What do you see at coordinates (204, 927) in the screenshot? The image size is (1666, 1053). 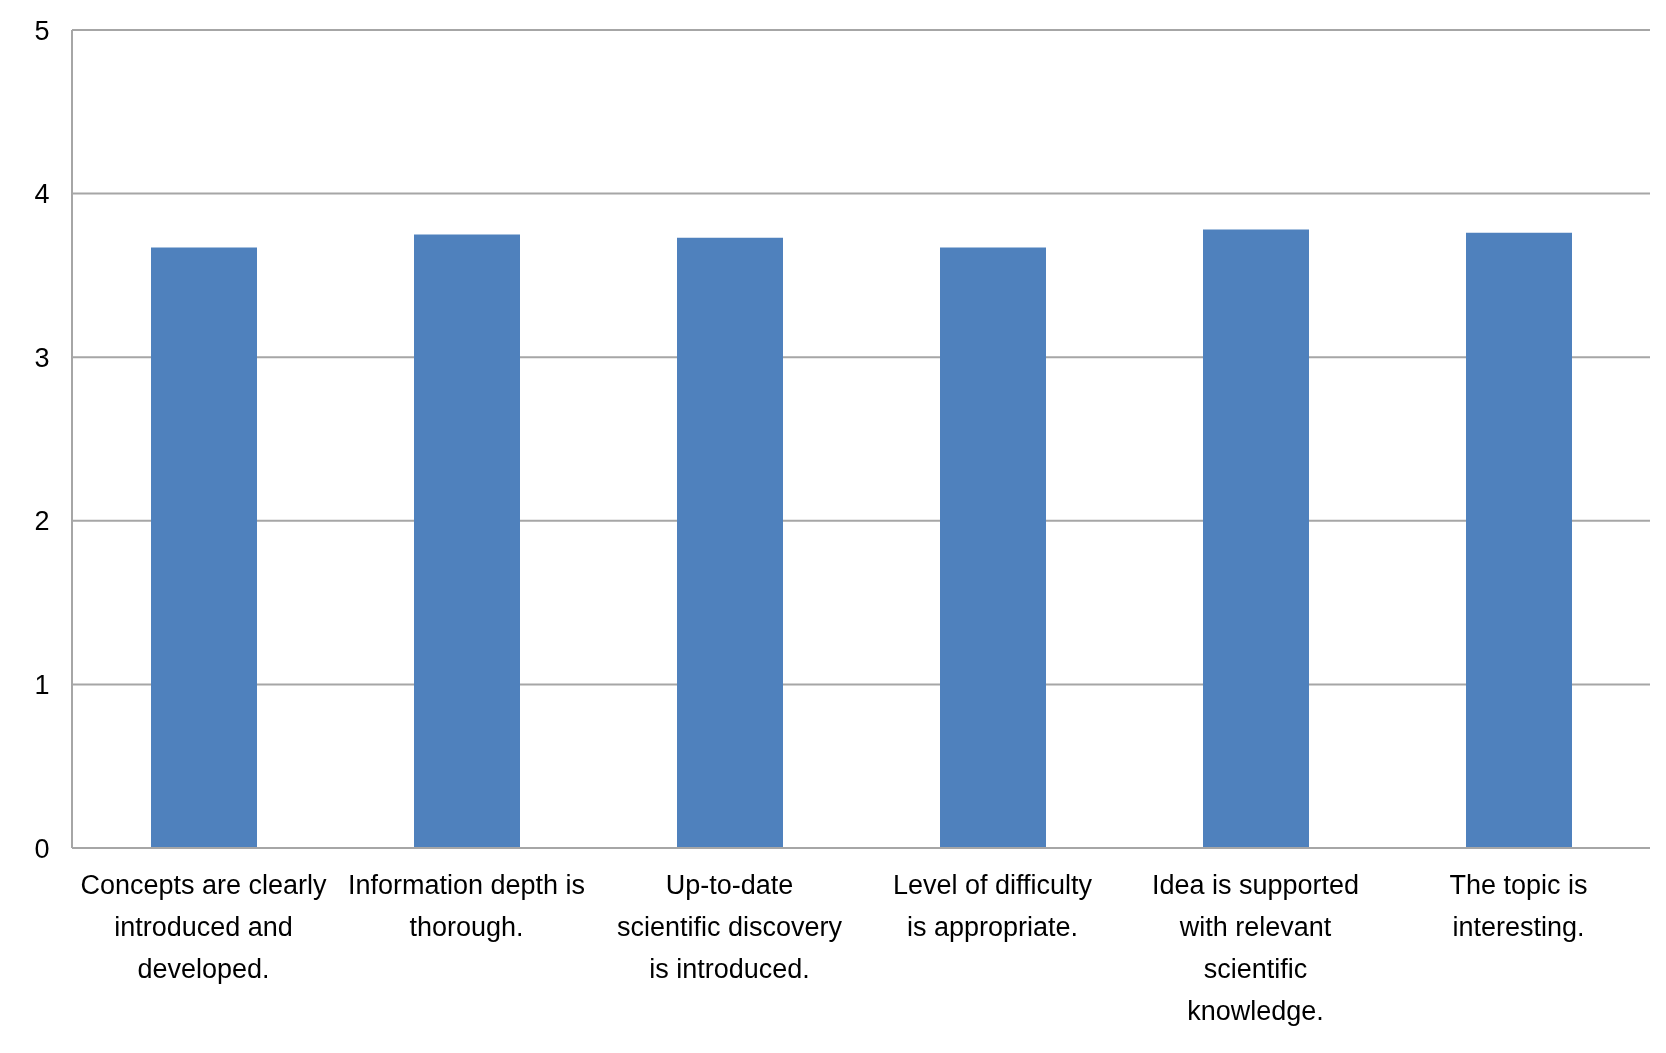 I see `x-tick-label: Concepts are clearly introduced and developed.` at bounding box center [204, 927].